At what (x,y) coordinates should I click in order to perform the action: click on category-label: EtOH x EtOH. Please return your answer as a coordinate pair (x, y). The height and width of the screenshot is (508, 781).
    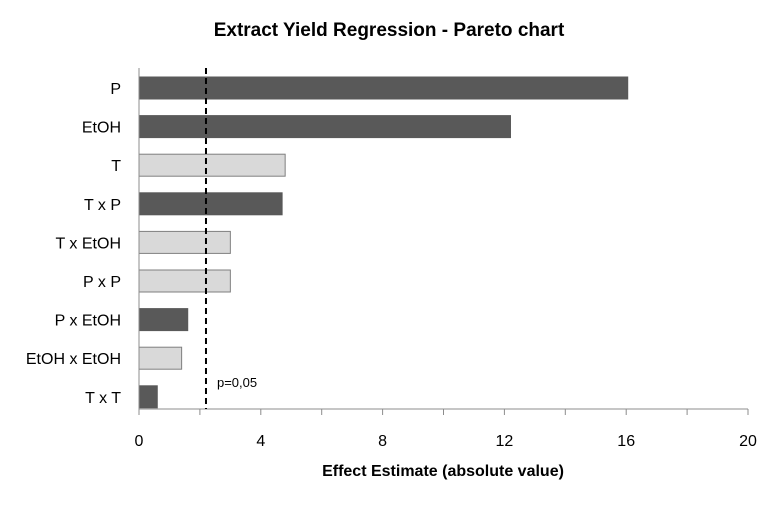
    Looking at the image, I should click on (73, 359).